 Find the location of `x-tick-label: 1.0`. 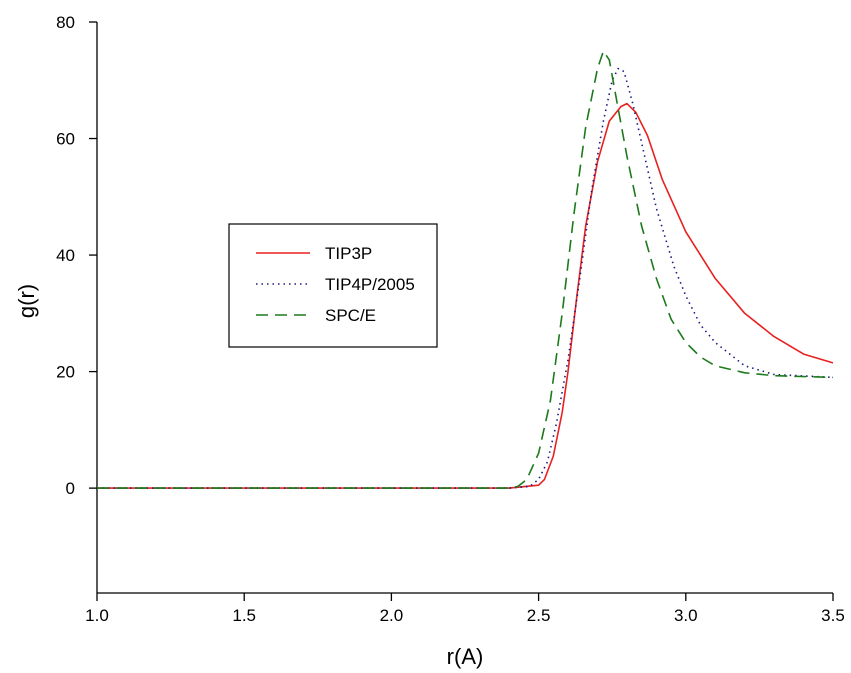

x-tick-label: 1.0 is located at coordinates (97, 615).